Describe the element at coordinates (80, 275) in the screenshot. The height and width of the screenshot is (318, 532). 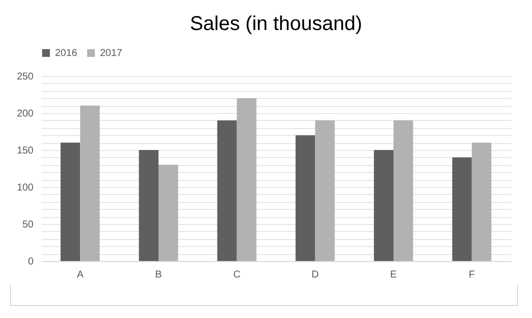
I see `x-tick-label: A` at that location.